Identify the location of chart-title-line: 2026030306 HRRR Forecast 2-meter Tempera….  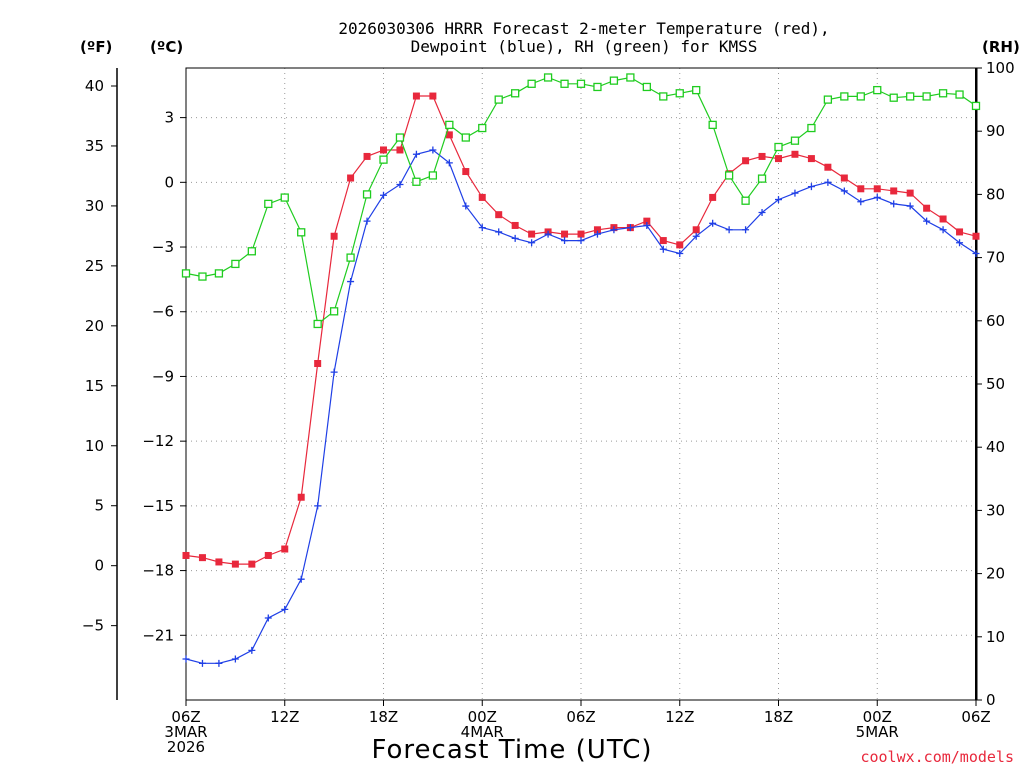
(583, 28).